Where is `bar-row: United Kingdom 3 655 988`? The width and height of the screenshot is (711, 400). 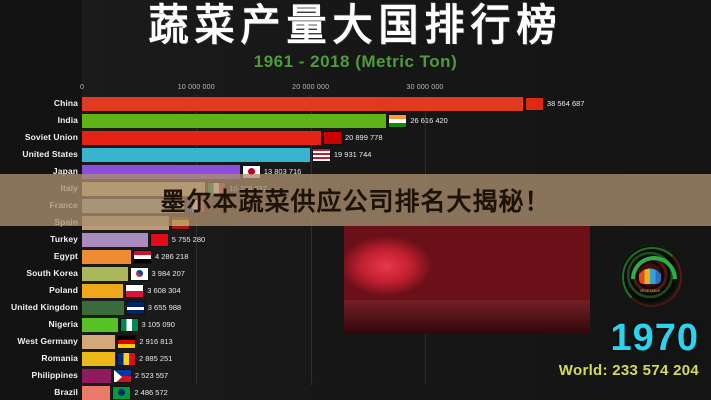
bar-row: United Kingdom 3 655 988 is located at coordinates (355, 307).